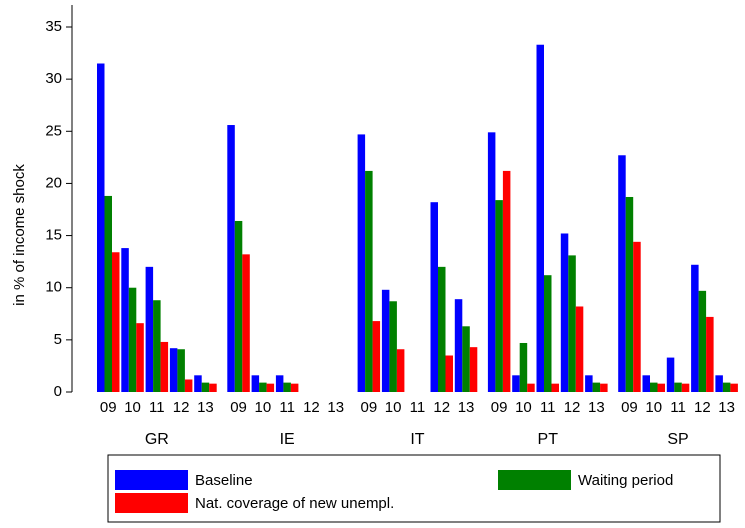  Describe the element at coordinates (53, 78) in the screenshot. I see `y-tick-label: 30` at that location.